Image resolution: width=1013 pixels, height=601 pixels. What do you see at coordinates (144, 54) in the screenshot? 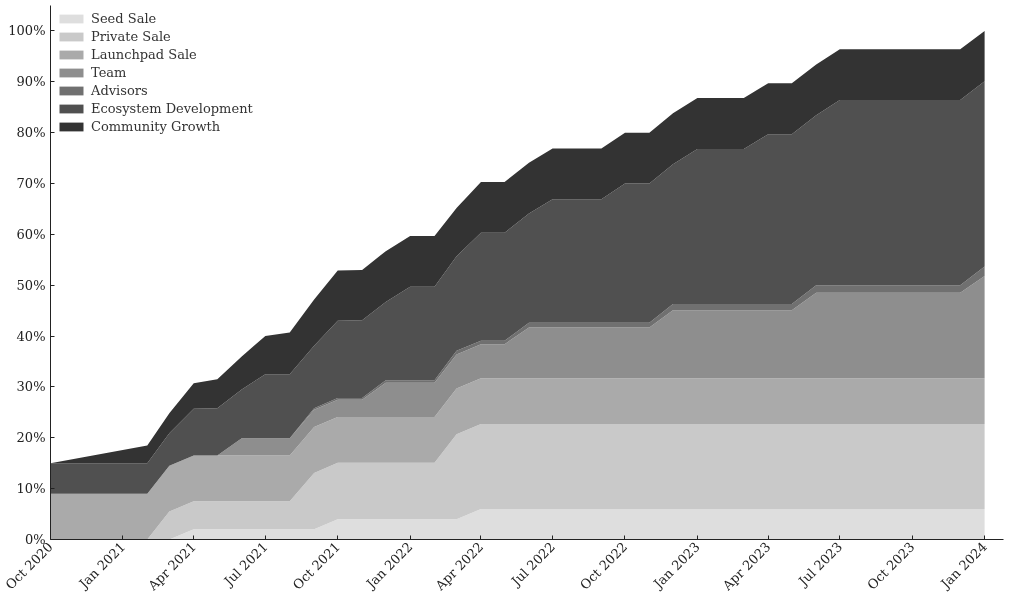
I see `legend-label: Launchpad Sale` at bounding box center [144, 54].